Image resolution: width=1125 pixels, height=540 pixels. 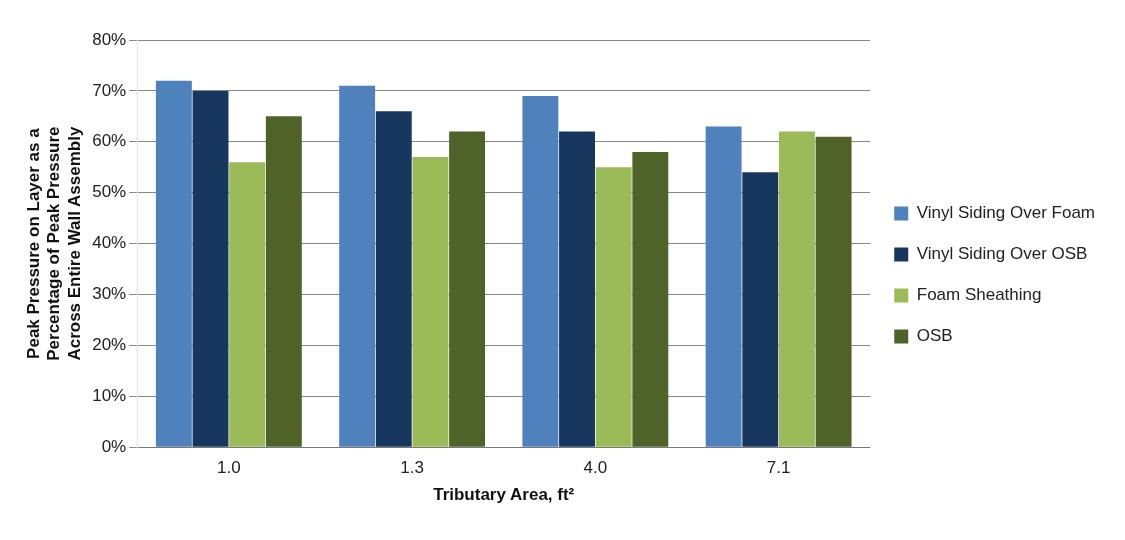 What do you see at coordinates (229, 468) in the screenshot?
I see `x-tick-label: 1.0` at bounding box center [229, 468].